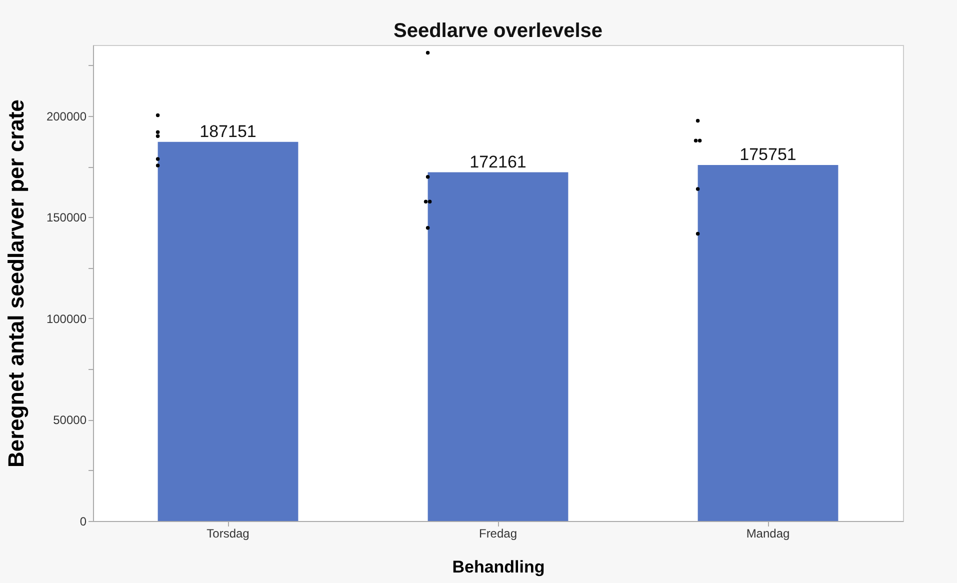  Describe the element at coordinates (15, 283) in the screenshot. I see `y-axis-title: Beregnet antal seedlarver per crate` at that location.